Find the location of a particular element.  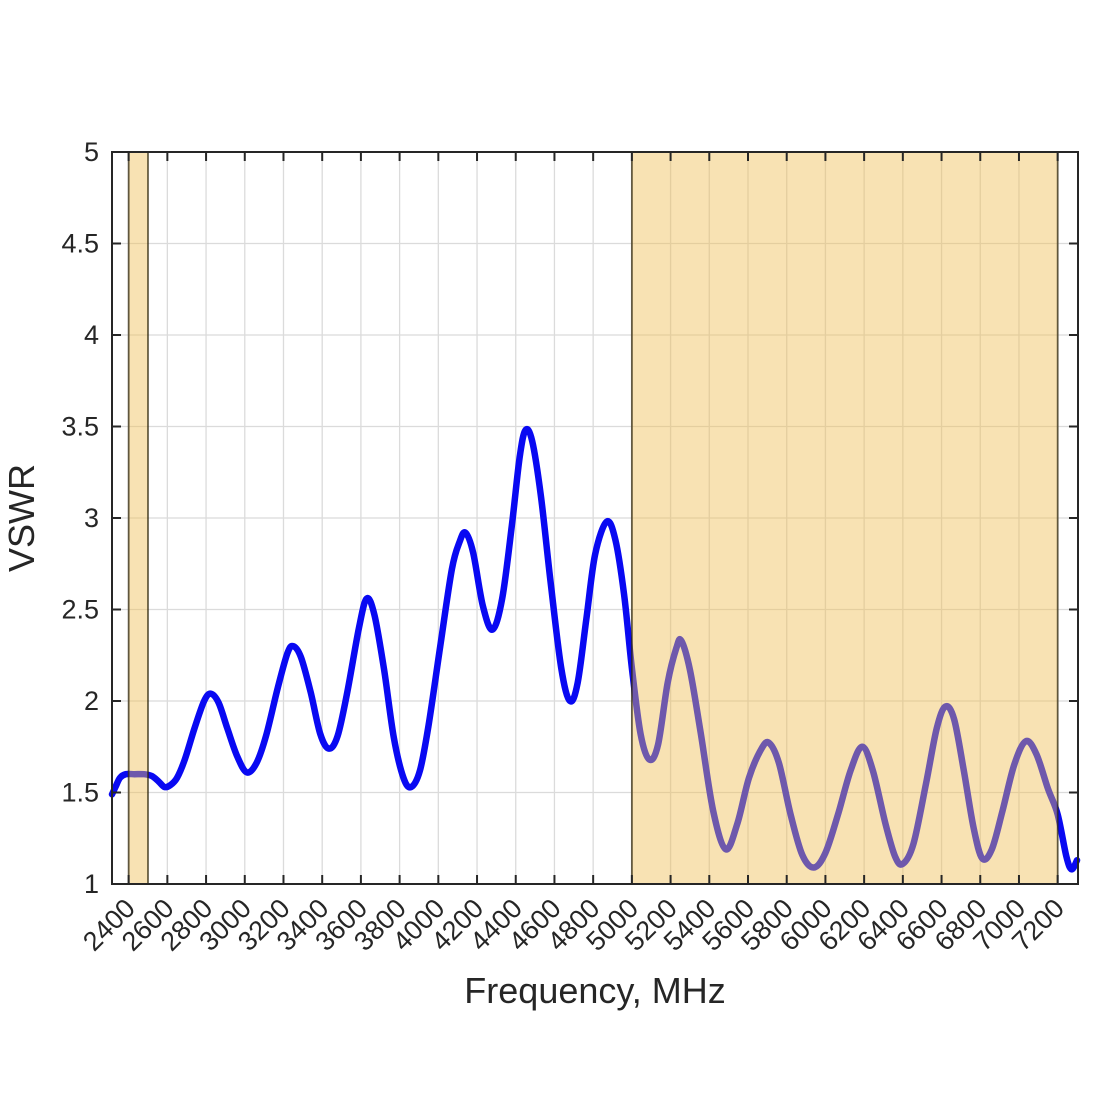

y-tick-label: 3.5 is located at coordinates (80, 427).